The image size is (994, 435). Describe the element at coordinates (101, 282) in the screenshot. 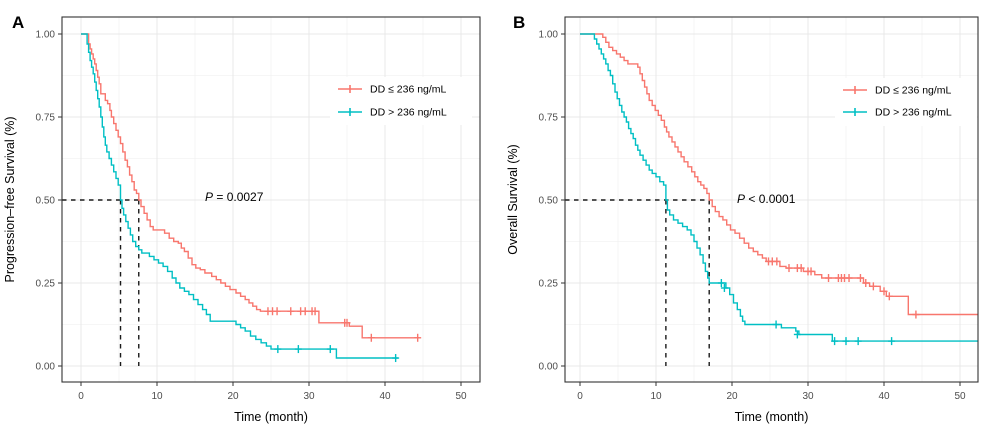

I see `median-dashed-lines` at that location.